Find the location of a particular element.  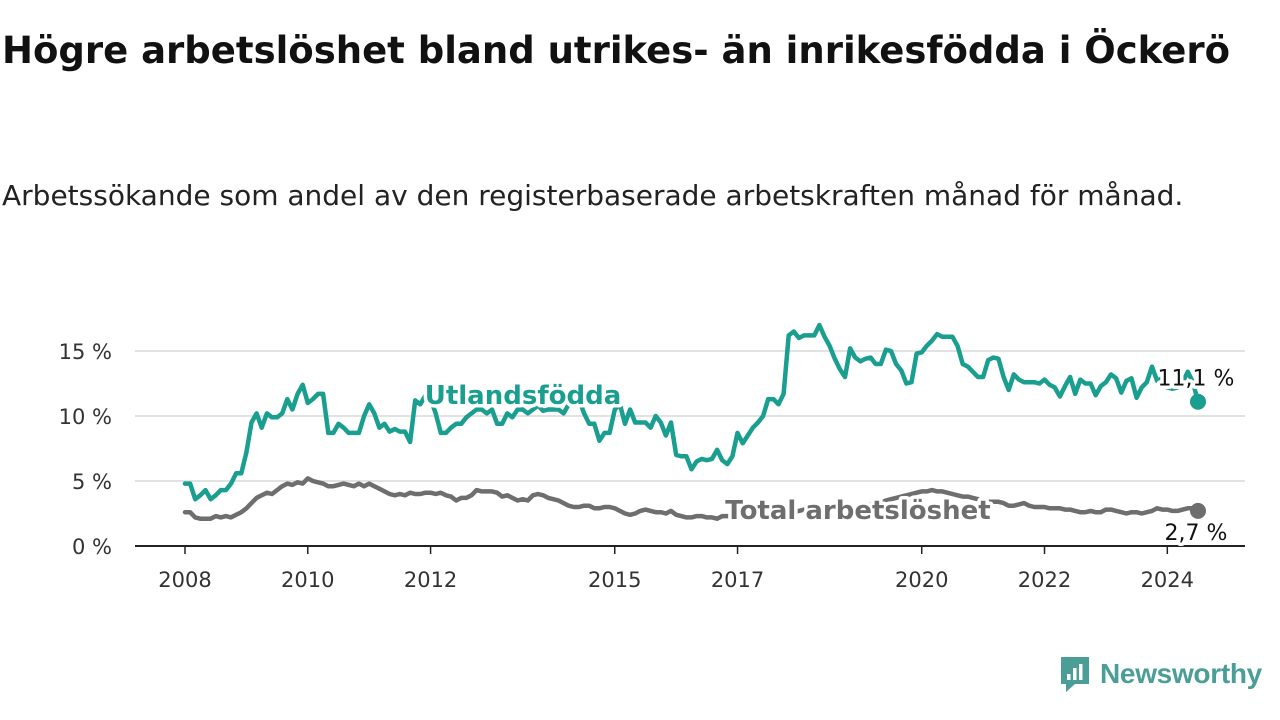

x-tick-label: 2010 is located at coordinates (307, 580).